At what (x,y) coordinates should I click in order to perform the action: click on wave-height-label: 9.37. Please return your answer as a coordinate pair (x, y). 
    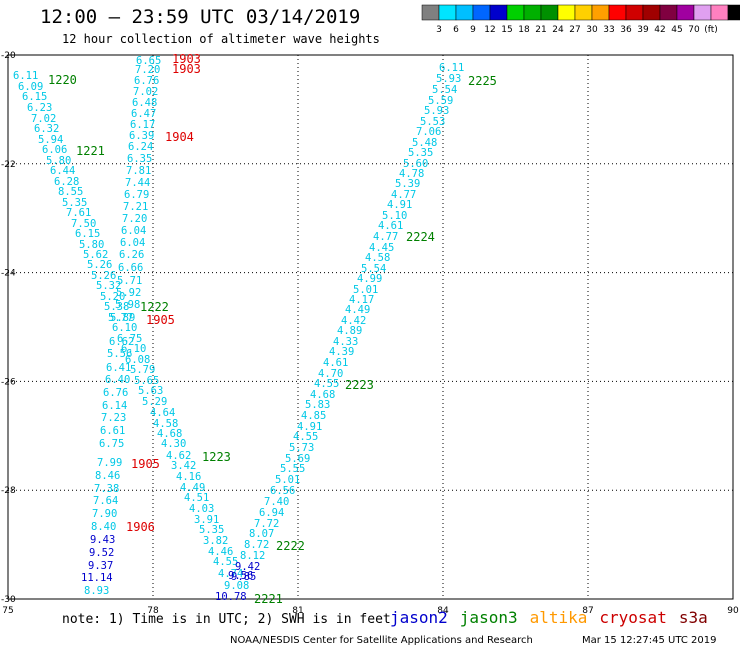
    Looking at the image, I should click on (100, 566).